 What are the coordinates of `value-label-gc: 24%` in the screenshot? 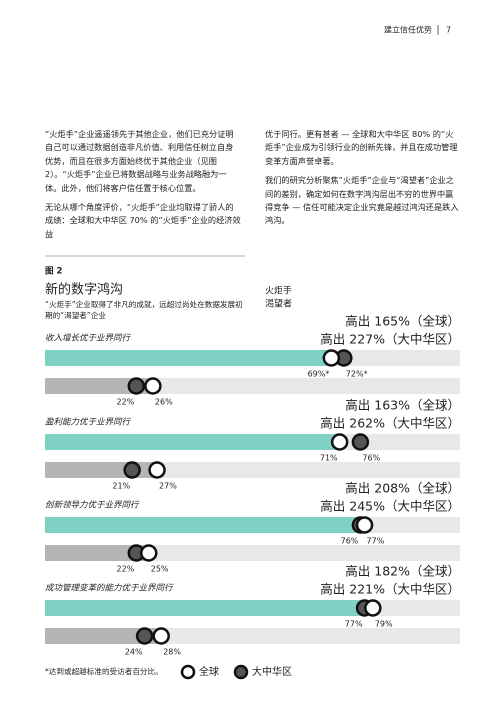 It's located at (134, 652).